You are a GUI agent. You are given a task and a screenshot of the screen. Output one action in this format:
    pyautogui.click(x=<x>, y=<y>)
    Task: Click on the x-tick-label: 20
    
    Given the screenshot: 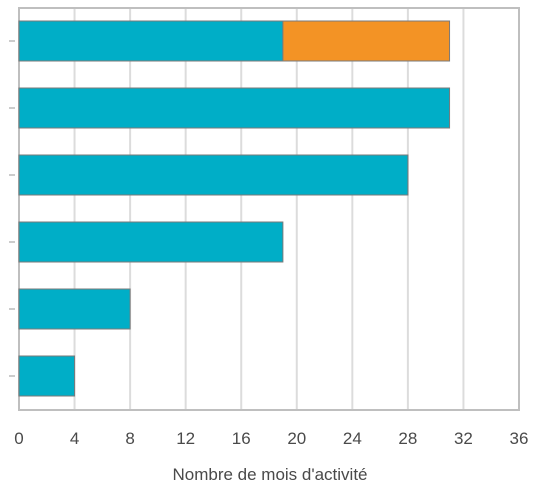 What is the action you would take?
    pyautogui.click(x=296, y=438)
    